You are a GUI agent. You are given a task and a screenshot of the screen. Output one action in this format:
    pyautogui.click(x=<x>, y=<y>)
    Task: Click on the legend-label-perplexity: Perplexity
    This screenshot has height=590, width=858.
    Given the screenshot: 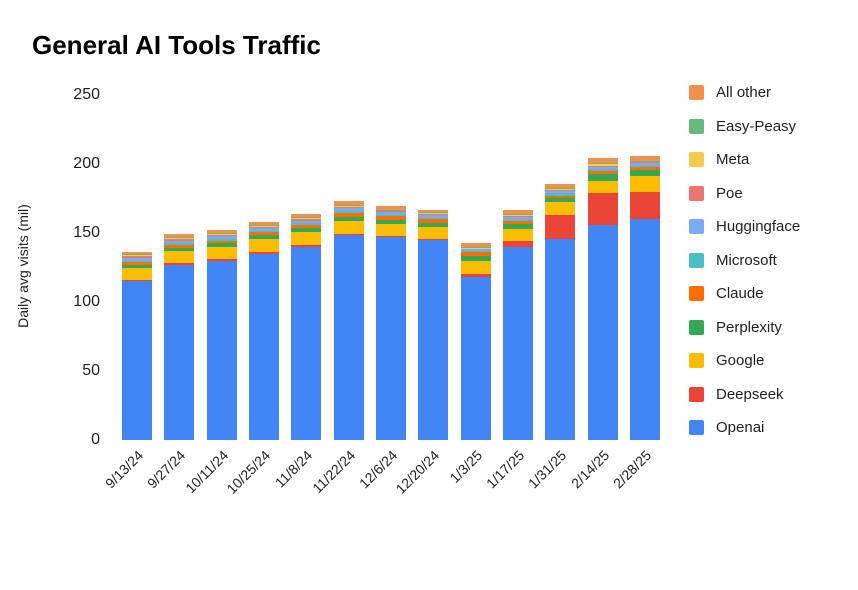 What is the action you would take?
    pyautogui.click(x=749, y=327)
    